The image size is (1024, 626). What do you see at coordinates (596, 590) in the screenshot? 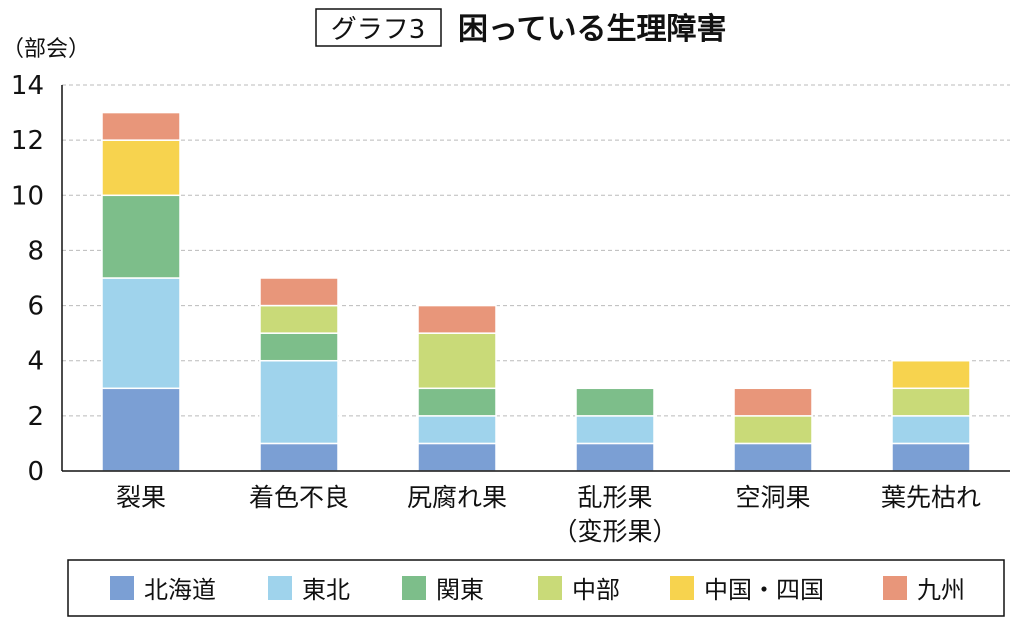
I see `legend-label: 中部` at bounding box center [596, 590].